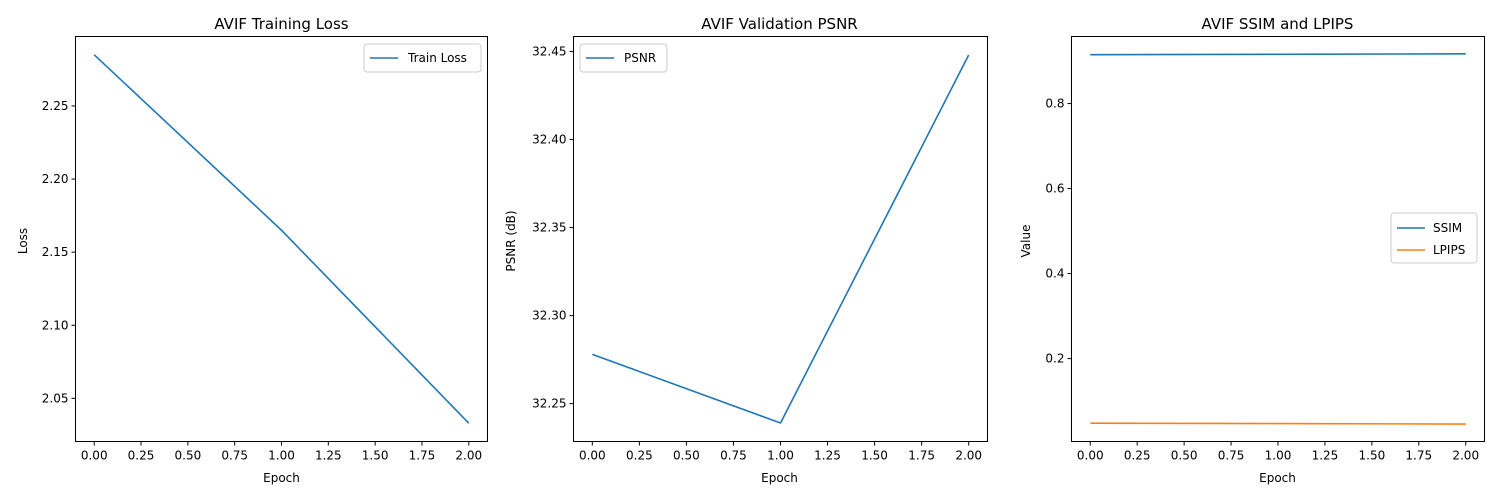 The image size is (1500, 500). Describe the element at coordinates (1278, 54) in the screenshot. I see `series-line-ssim` at that location.